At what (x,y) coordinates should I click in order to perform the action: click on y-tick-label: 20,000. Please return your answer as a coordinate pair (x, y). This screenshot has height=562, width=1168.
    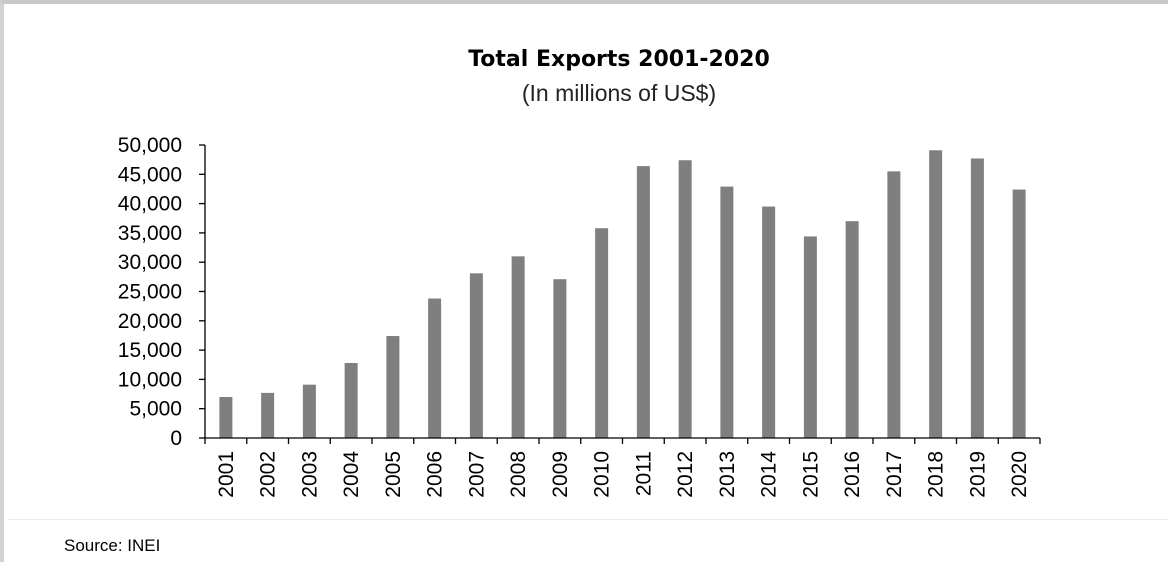
    Looking at the image, I should click on (150, 321).